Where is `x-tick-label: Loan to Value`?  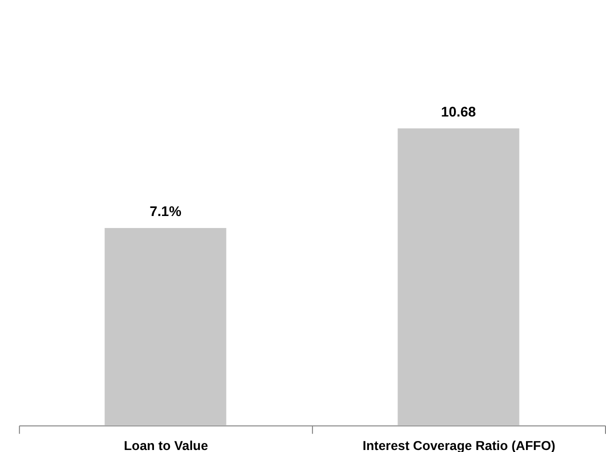
x-tick-label: Loan to Value is located at coordinates (166, 445).